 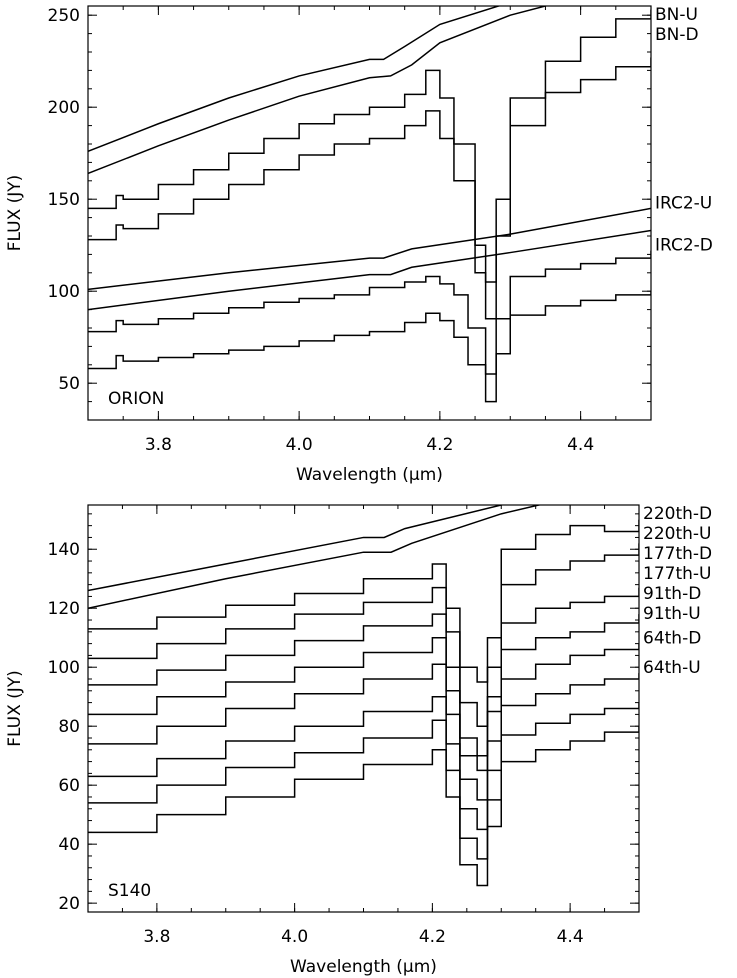 I want to click on series-line-220th-u, so click(x=315, y=557).